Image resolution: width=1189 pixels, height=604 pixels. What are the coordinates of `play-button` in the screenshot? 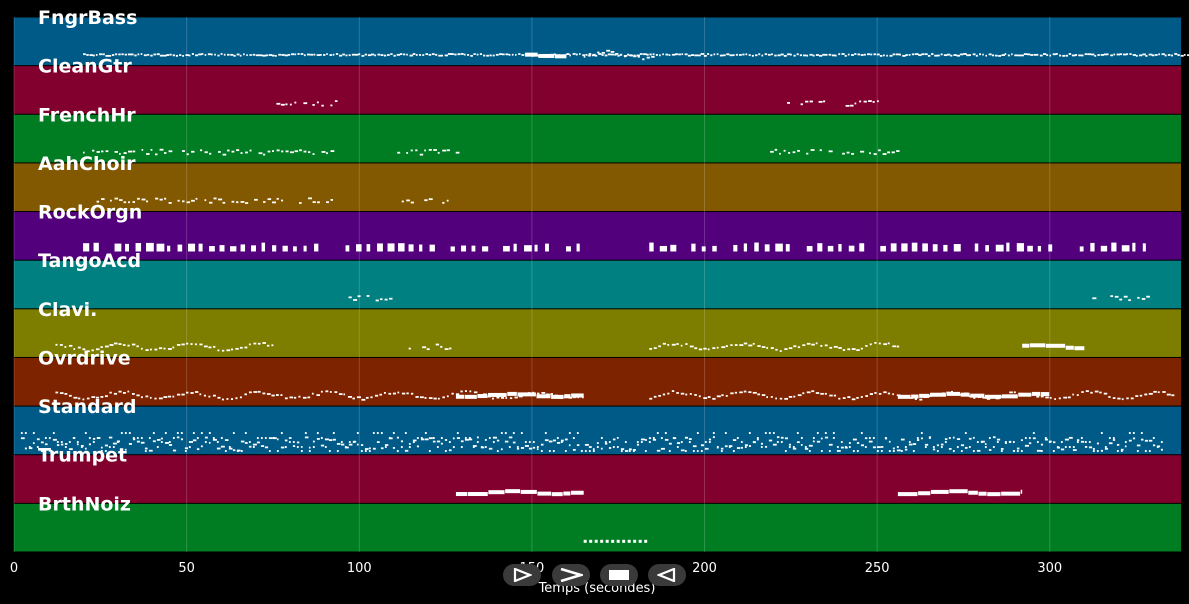 It's located at (522, 575).